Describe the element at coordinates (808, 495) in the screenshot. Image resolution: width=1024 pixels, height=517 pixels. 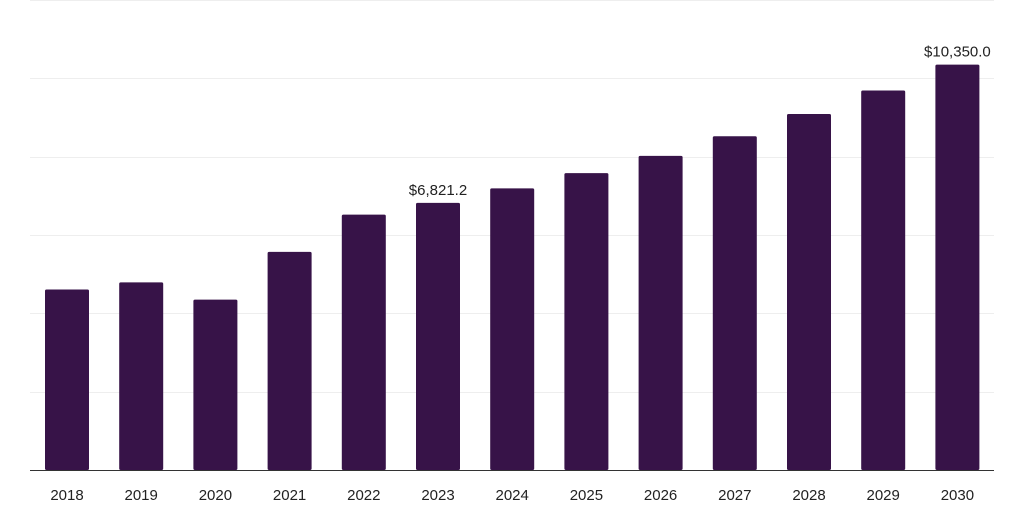
I see `x-tick-label: 2028` at that location.